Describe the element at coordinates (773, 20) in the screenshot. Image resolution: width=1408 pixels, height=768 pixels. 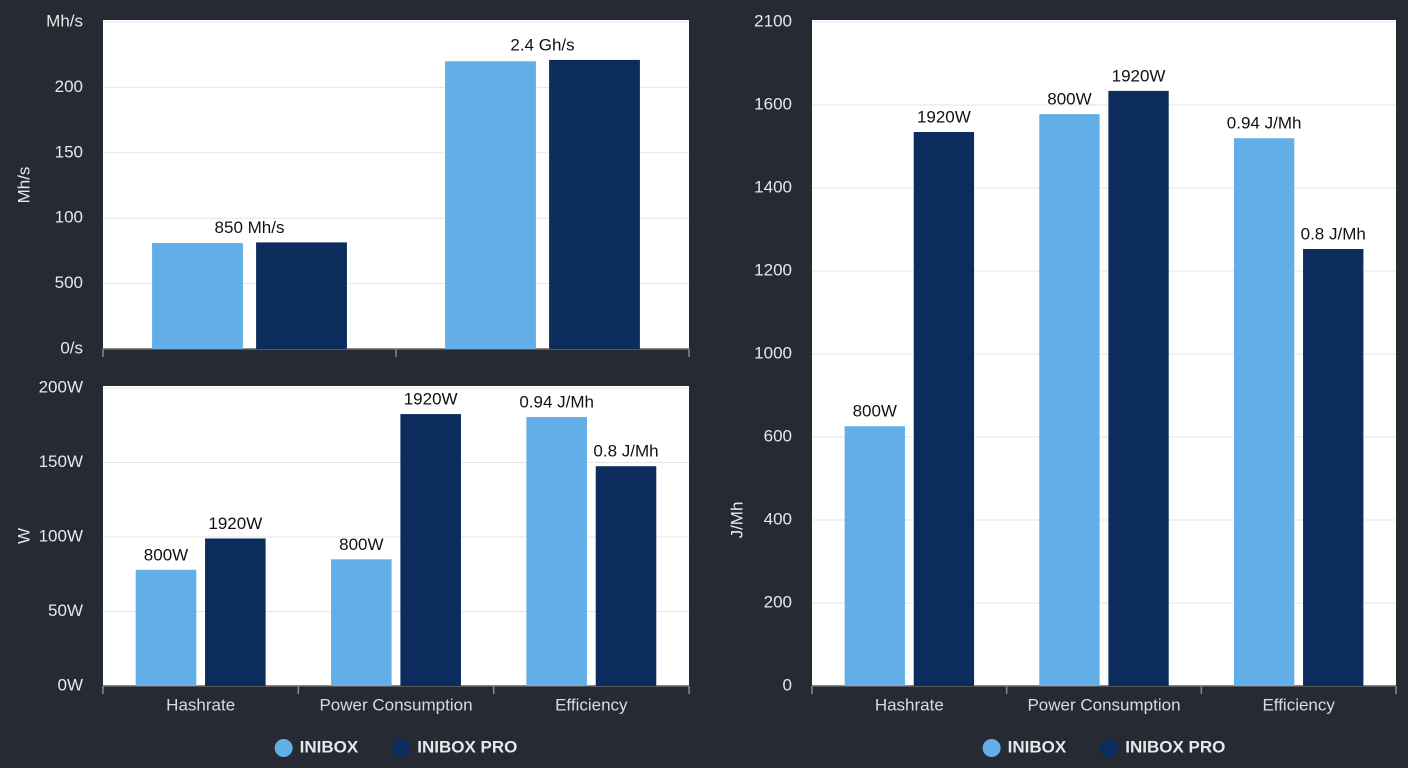
I see `y-tick-label: 2100` at that location.